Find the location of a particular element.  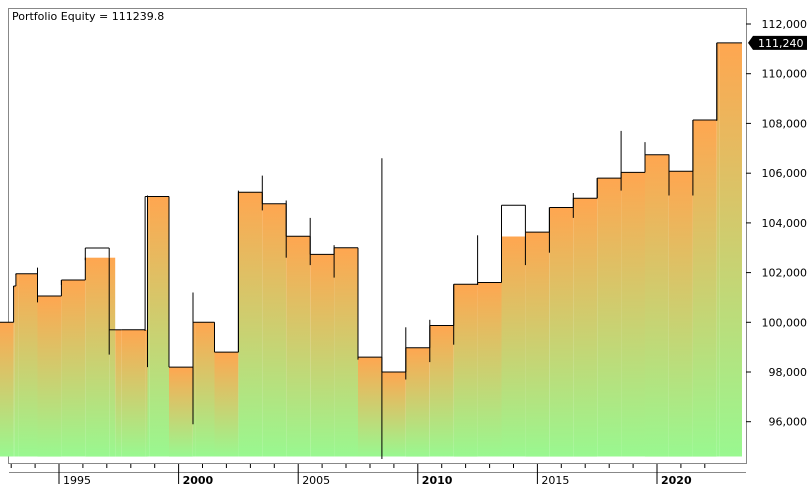

y-tick-label: 98,000 is located at coordinates (788, 372).